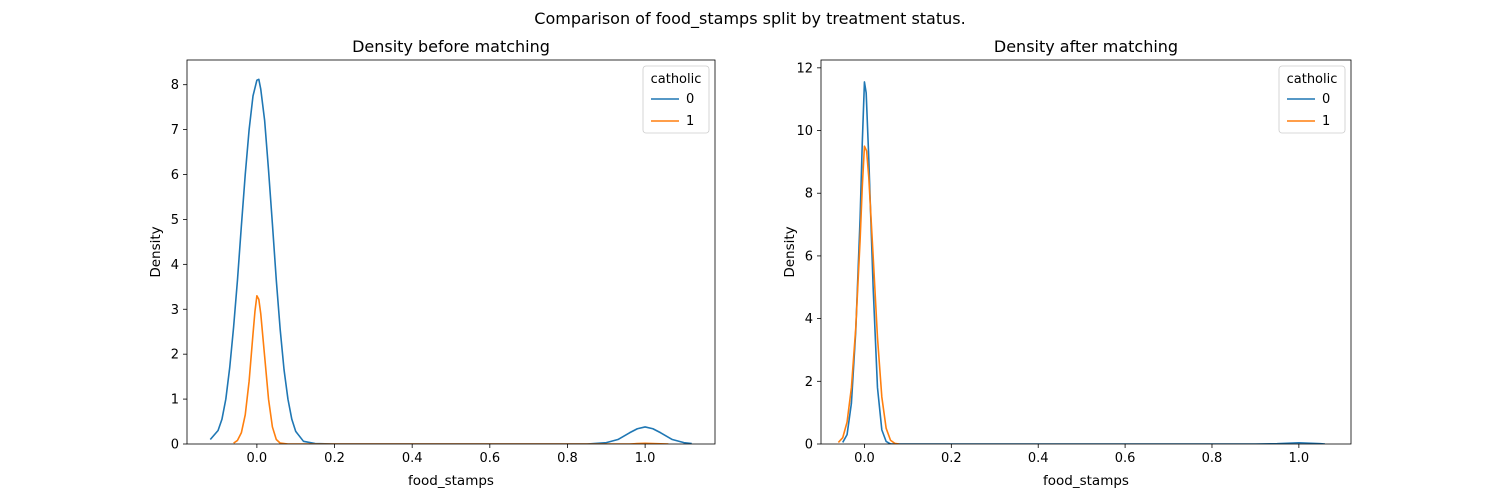 The width and height of the screenshot is (1500, 500). Describe the element at coordinates (175, 310) in the screenshot. I see `y-tick-label: 3` at that location.